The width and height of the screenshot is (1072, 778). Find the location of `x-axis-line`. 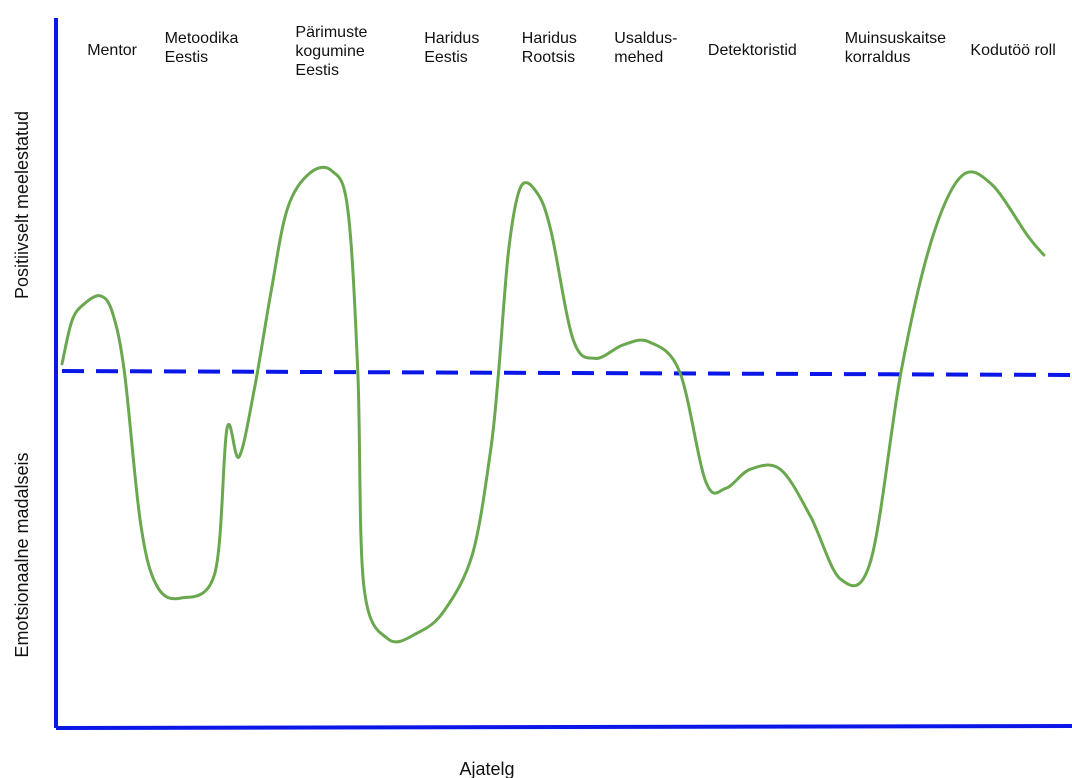

x-axis-line is located at coordinates (563, 727).